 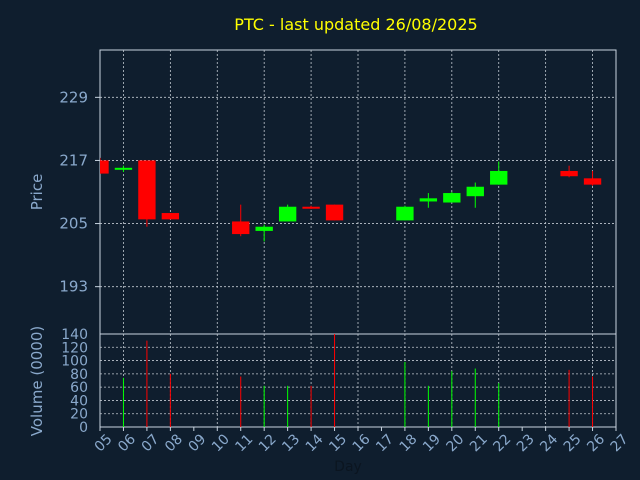 I want to click on x-tick-label: 07, so click(x=151, y=443).